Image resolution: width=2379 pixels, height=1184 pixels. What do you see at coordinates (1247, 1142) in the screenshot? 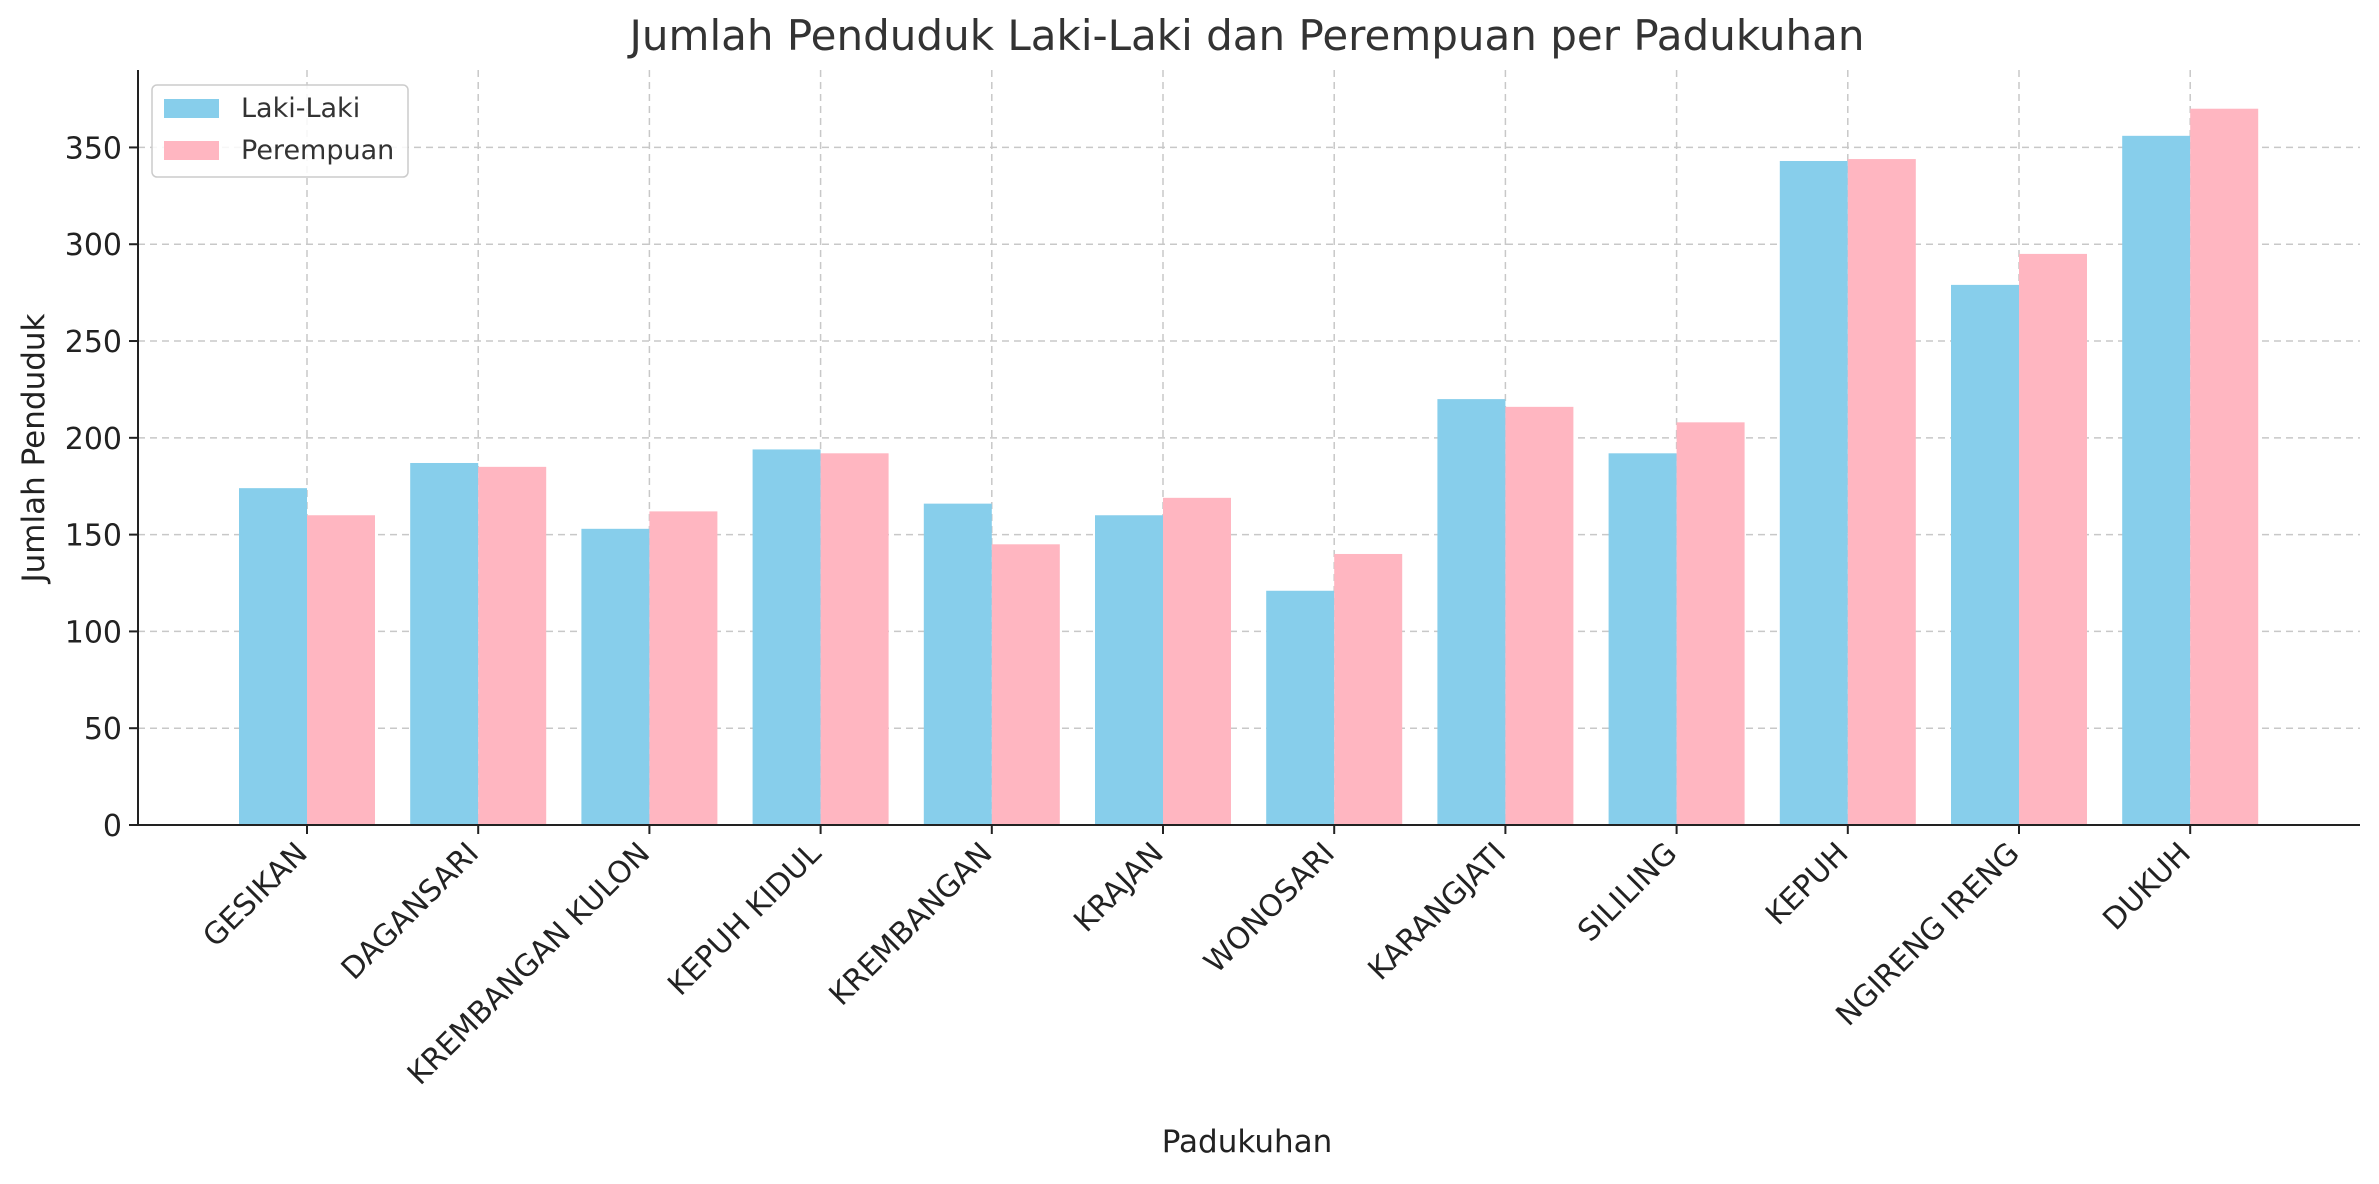
I see `x-axis-label: Padukuhan` at bounding box center [1247, 1142].